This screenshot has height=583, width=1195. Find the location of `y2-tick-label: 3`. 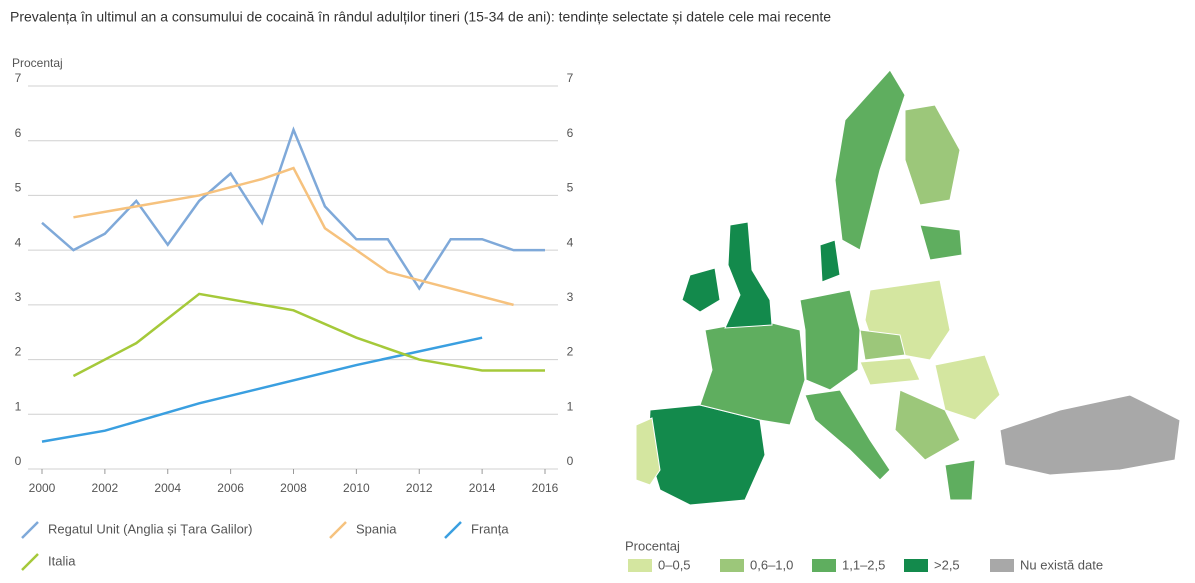

y2-tick-label: 3 is located at coordinates (570, 297).